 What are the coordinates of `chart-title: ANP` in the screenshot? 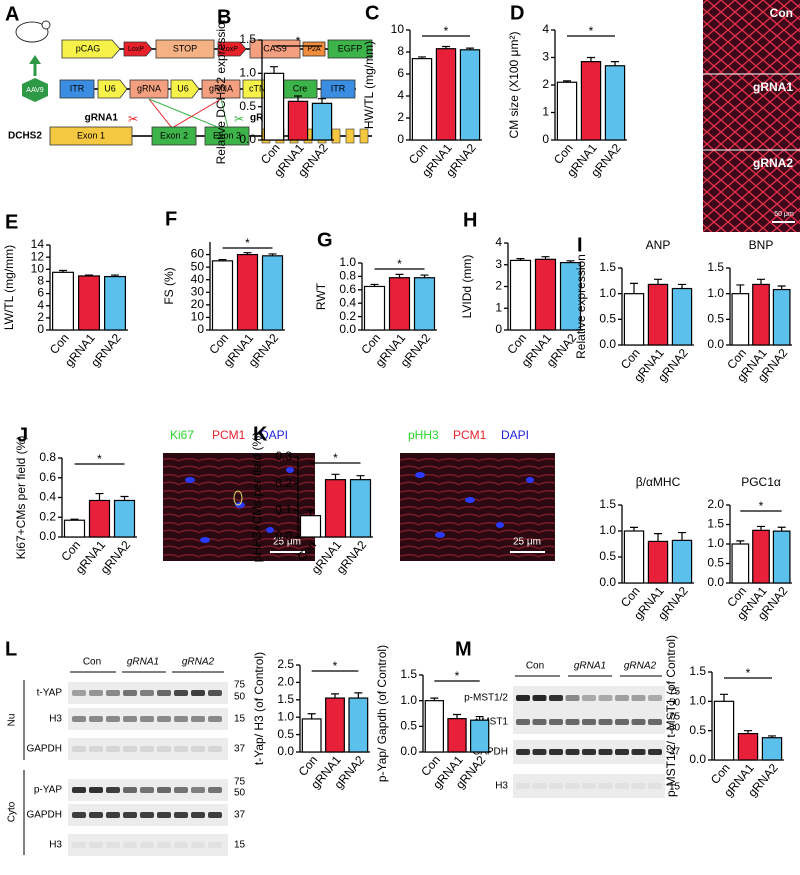 It's located at (658, 245).